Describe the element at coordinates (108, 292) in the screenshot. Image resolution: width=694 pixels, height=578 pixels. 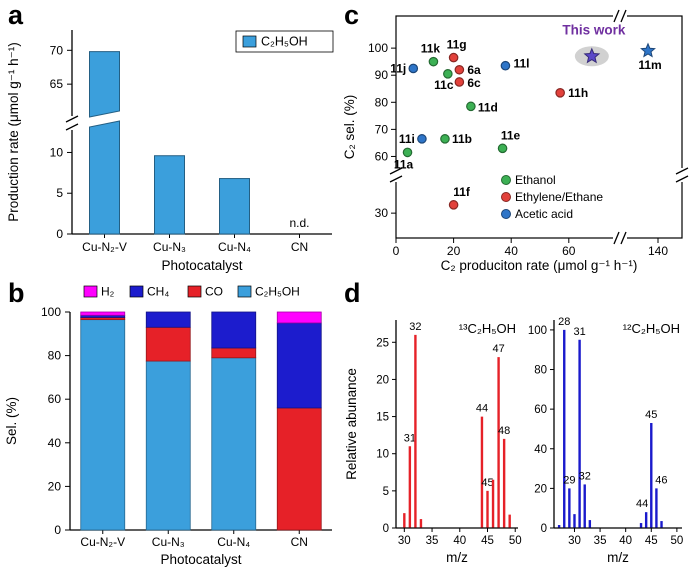
I see `svg-text: H₂` at that location.